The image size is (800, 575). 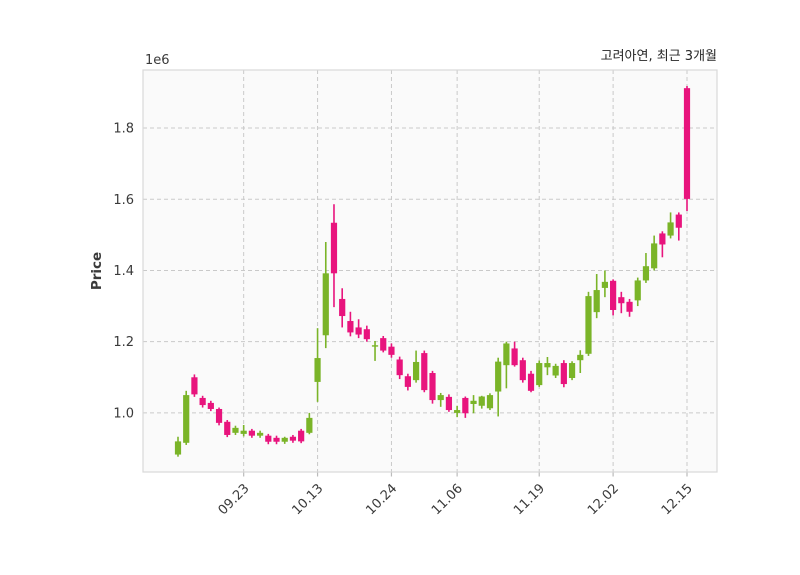 I want to click on x-tick-label: 11.19, so click(x=529, y=499).